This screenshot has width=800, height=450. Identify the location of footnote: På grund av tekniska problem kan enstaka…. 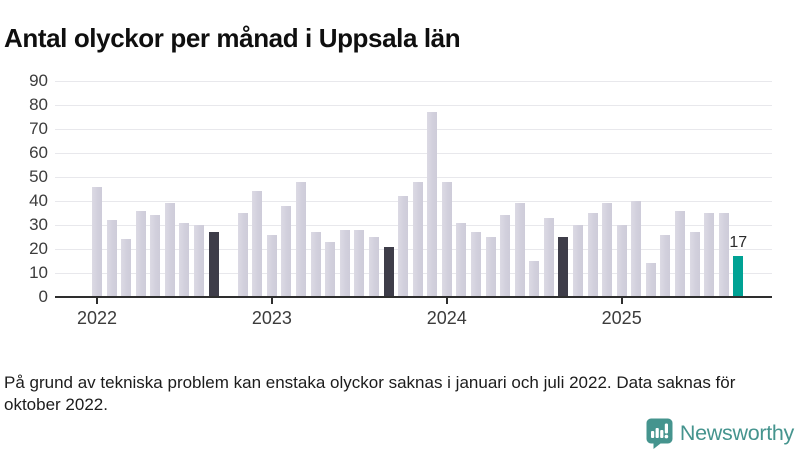
(394, 394).